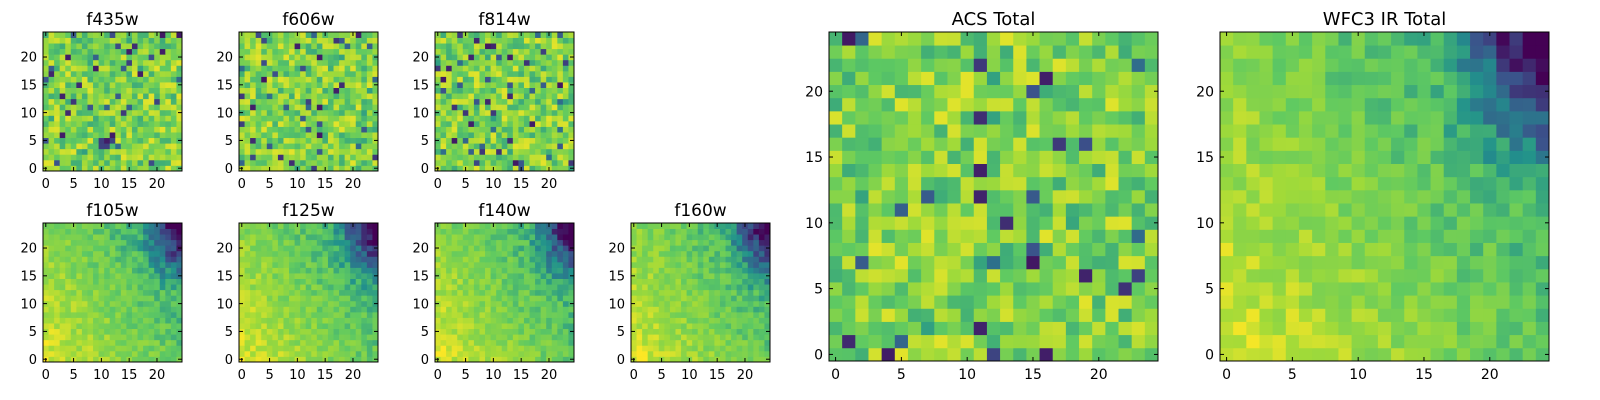  Describe the element at coordinates (101, 184) in the screenshot. I see `x-tick-label: 10` at that location.